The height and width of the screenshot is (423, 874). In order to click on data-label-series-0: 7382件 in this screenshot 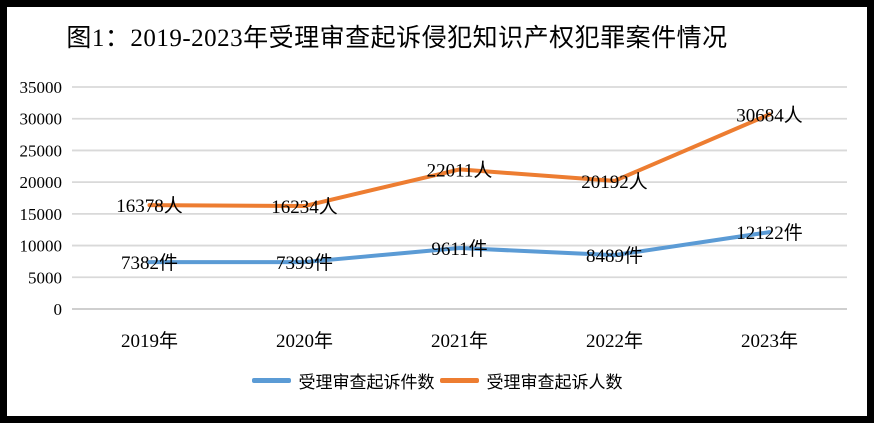, I will do `click(149, 263)`.